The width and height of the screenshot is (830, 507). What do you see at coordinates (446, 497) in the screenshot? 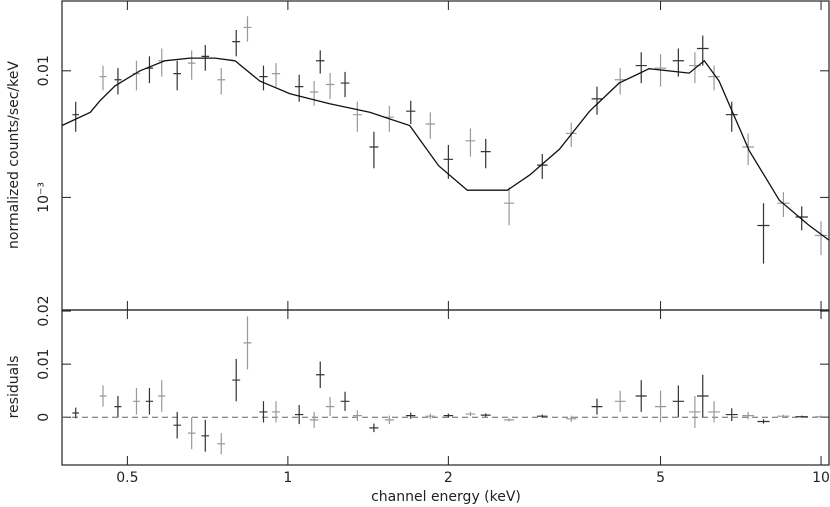
I see `x-axis-label: channel energy (keV)` at bounding box center [446, 497].